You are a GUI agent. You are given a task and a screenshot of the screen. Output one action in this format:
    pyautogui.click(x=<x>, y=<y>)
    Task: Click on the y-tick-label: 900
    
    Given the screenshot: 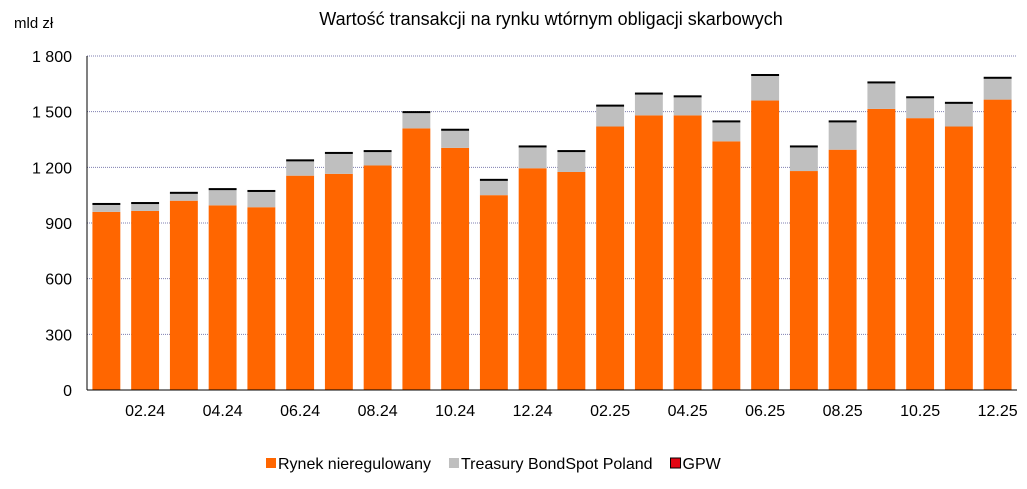 What is the action you would take?
    pyautogui.click(x=58, y=224)
    